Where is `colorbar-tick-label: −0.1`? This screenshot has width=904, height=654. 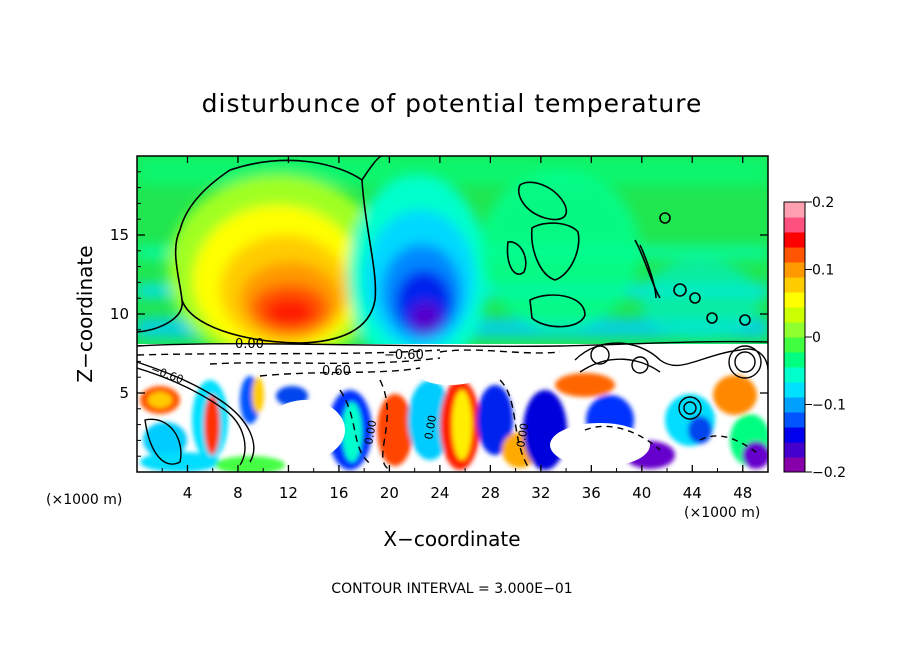 colorbar-tick-label: −0.1 is located at coordinates (829, 406).